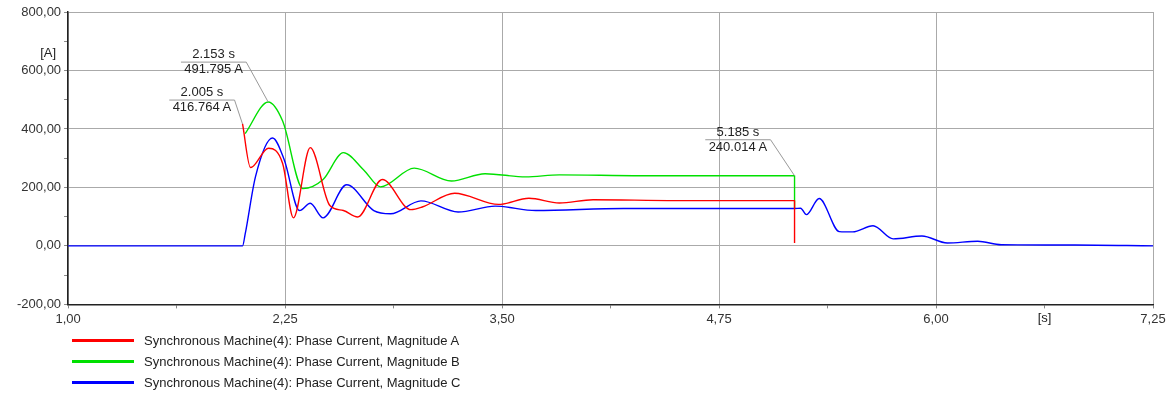 Image resolution: width=1171 pixels, height=405 pixels. I want to click on line-series, so click(518, 183).